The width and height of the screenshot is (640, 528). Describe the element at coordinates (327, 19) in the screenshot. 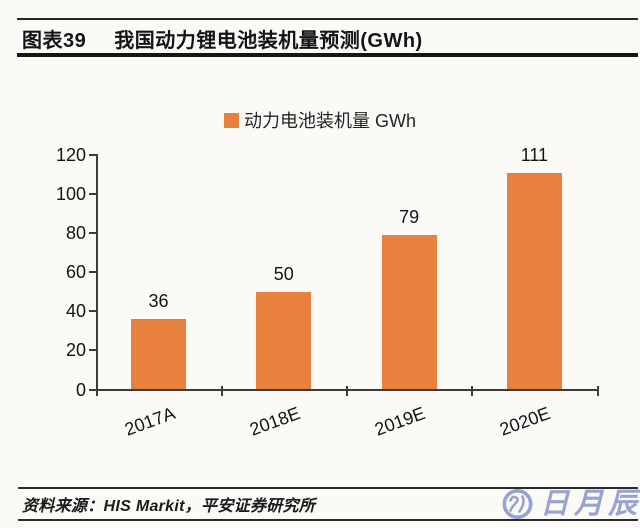

I see `top-rule` at that location.